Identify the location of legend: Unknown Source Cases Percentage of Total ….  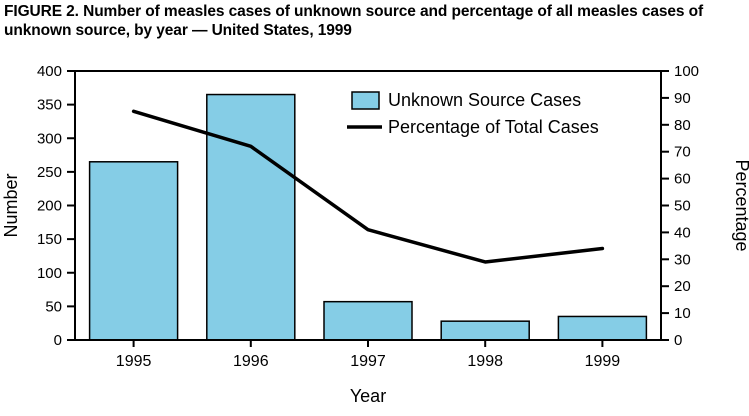
(473, 113).